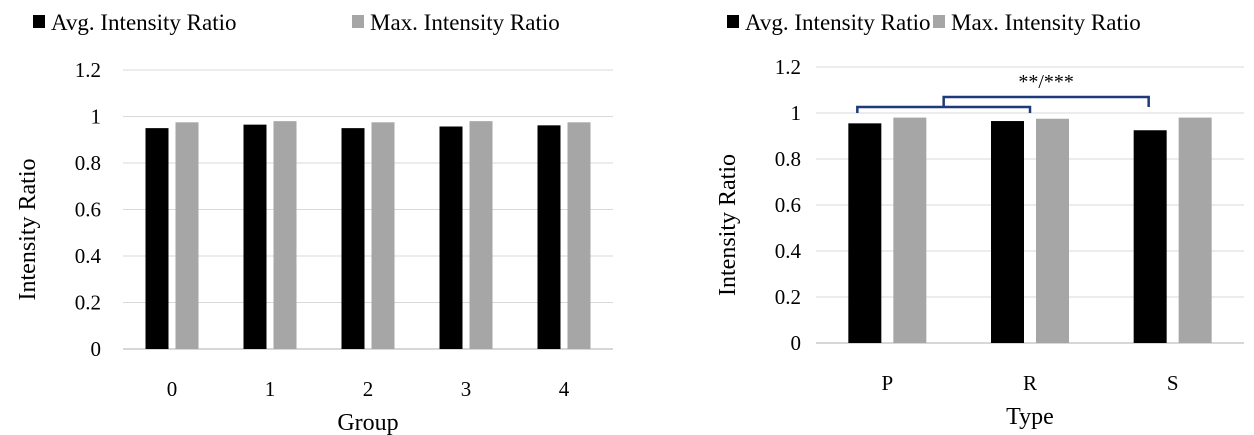 This screenshot has height=435, width=1254. What do you see at coordinates (270, 389) in the screenshot?
I see `x-tick-label-1: 1` at bounding box center [270, 389].